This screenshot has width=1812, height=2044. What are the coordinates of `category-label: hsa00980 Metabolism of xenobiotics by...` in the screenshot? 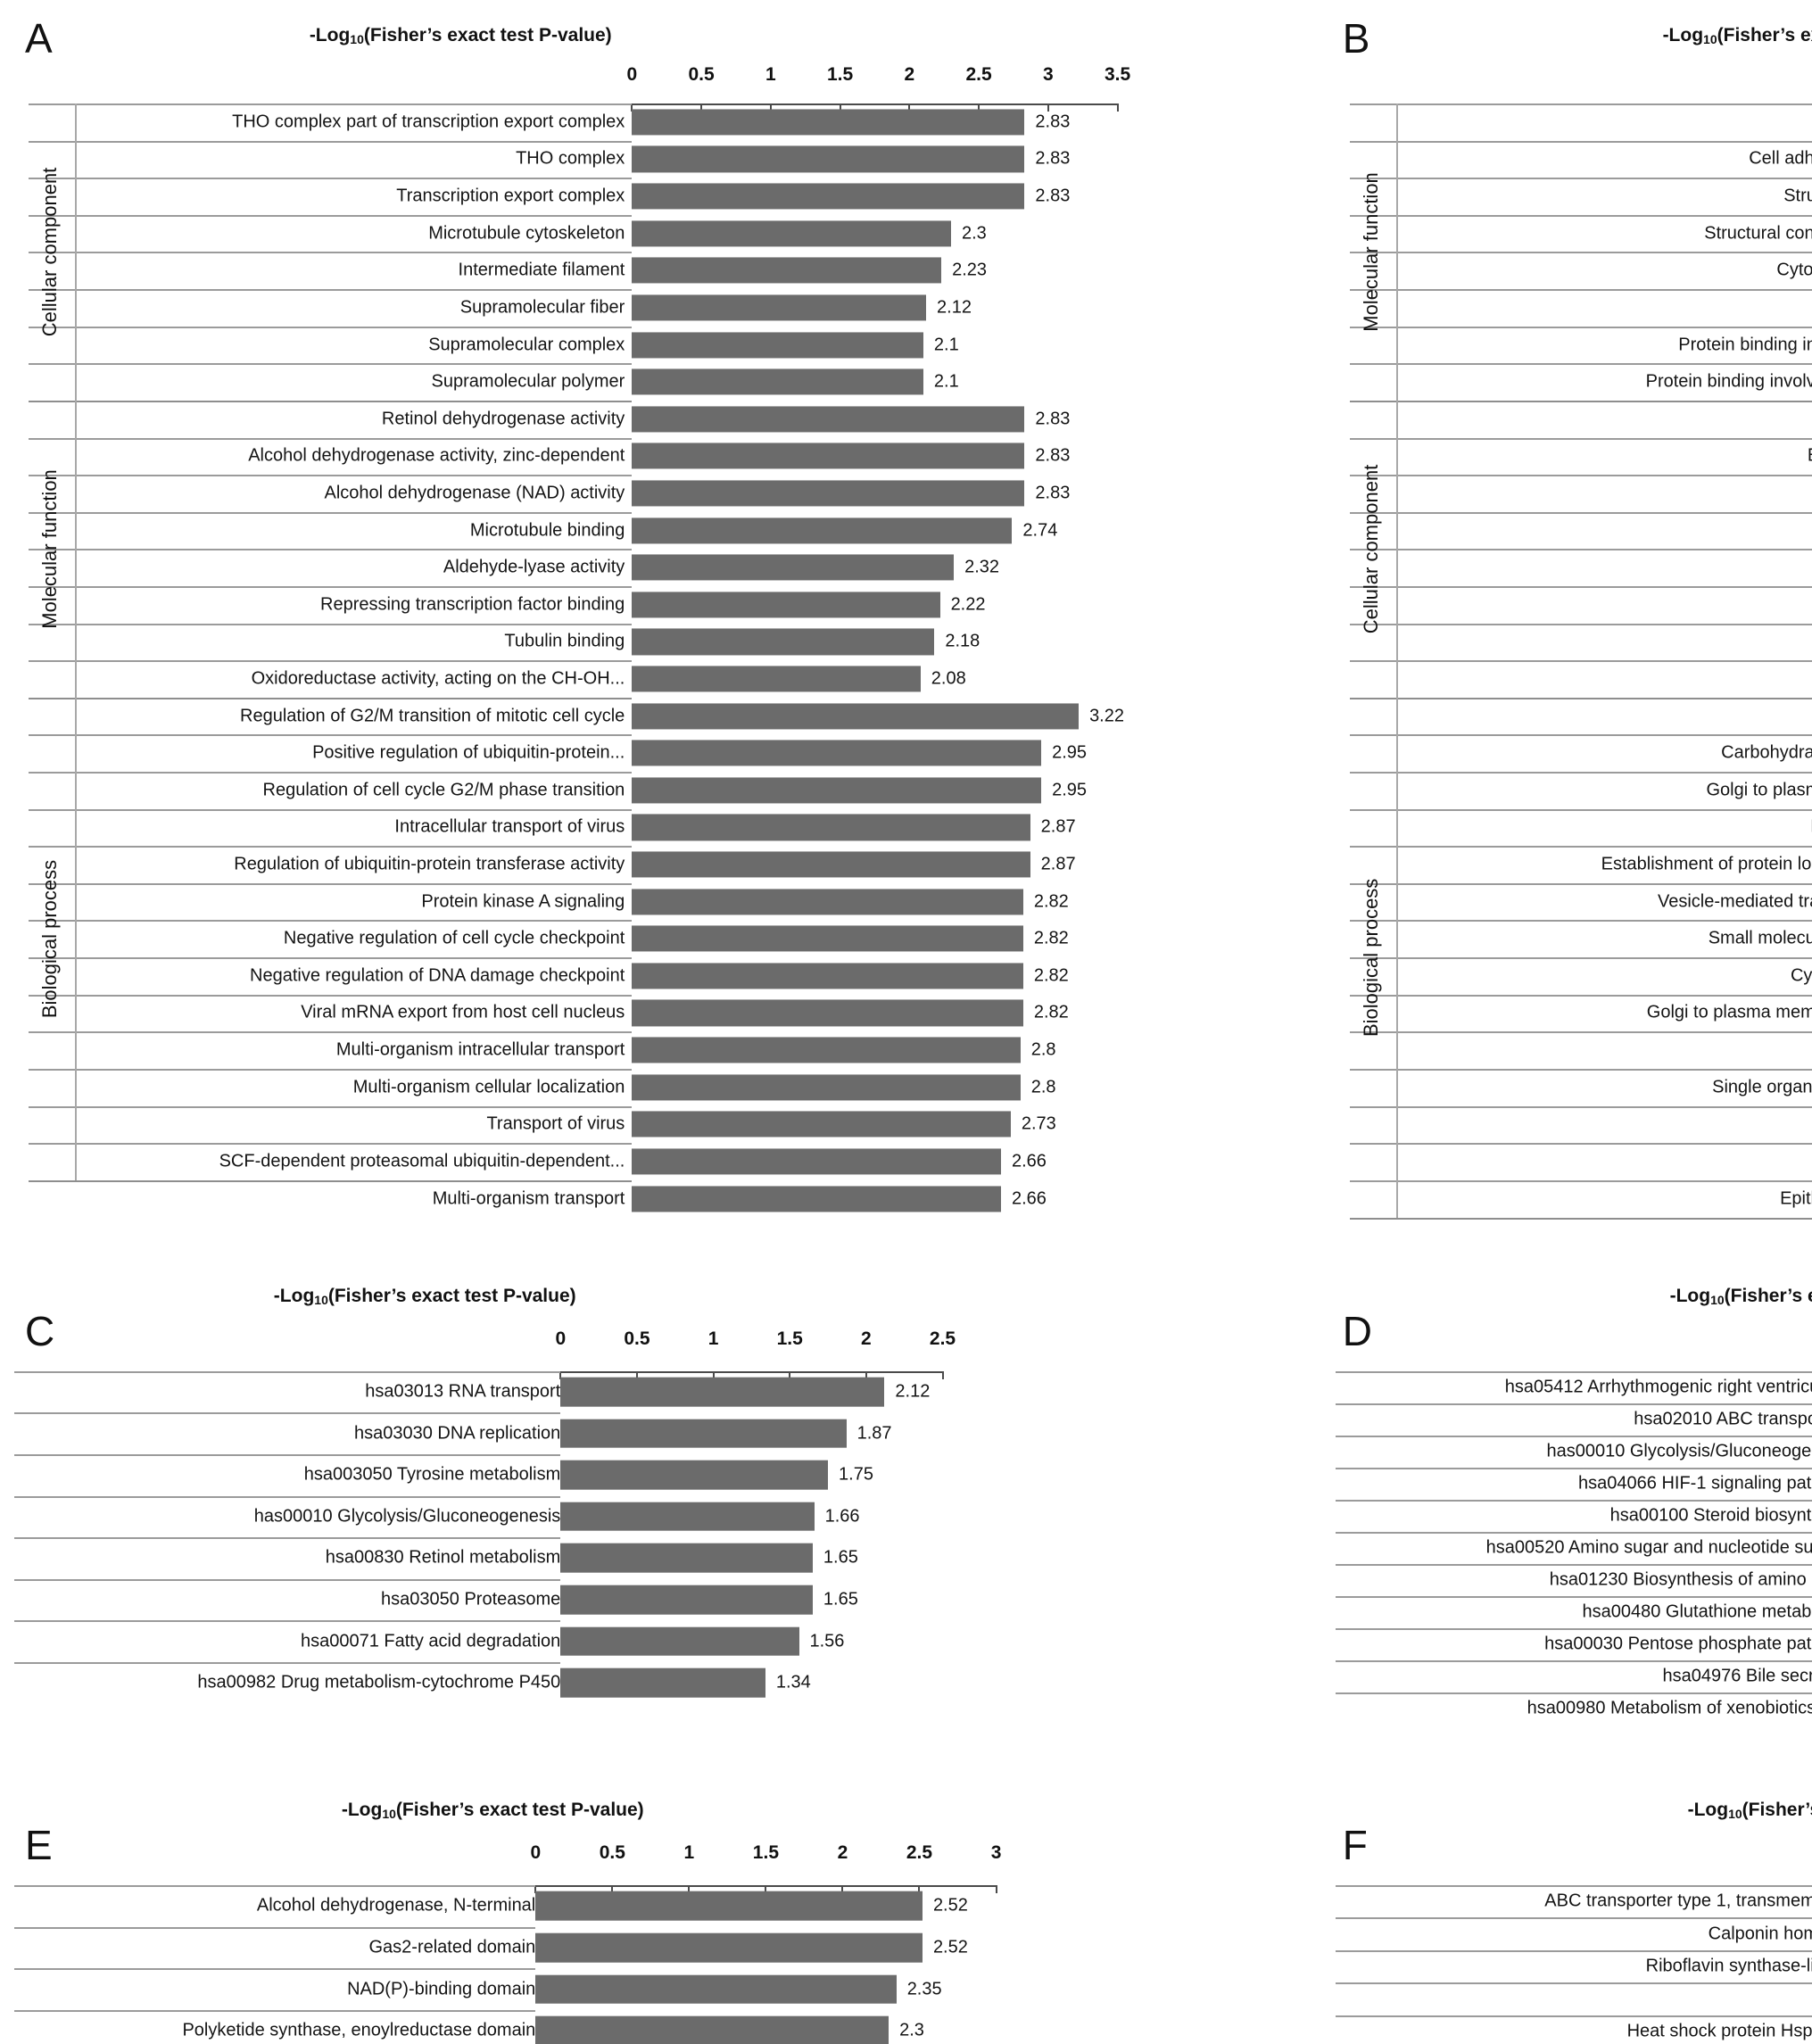 It's located at (1669, 1708).